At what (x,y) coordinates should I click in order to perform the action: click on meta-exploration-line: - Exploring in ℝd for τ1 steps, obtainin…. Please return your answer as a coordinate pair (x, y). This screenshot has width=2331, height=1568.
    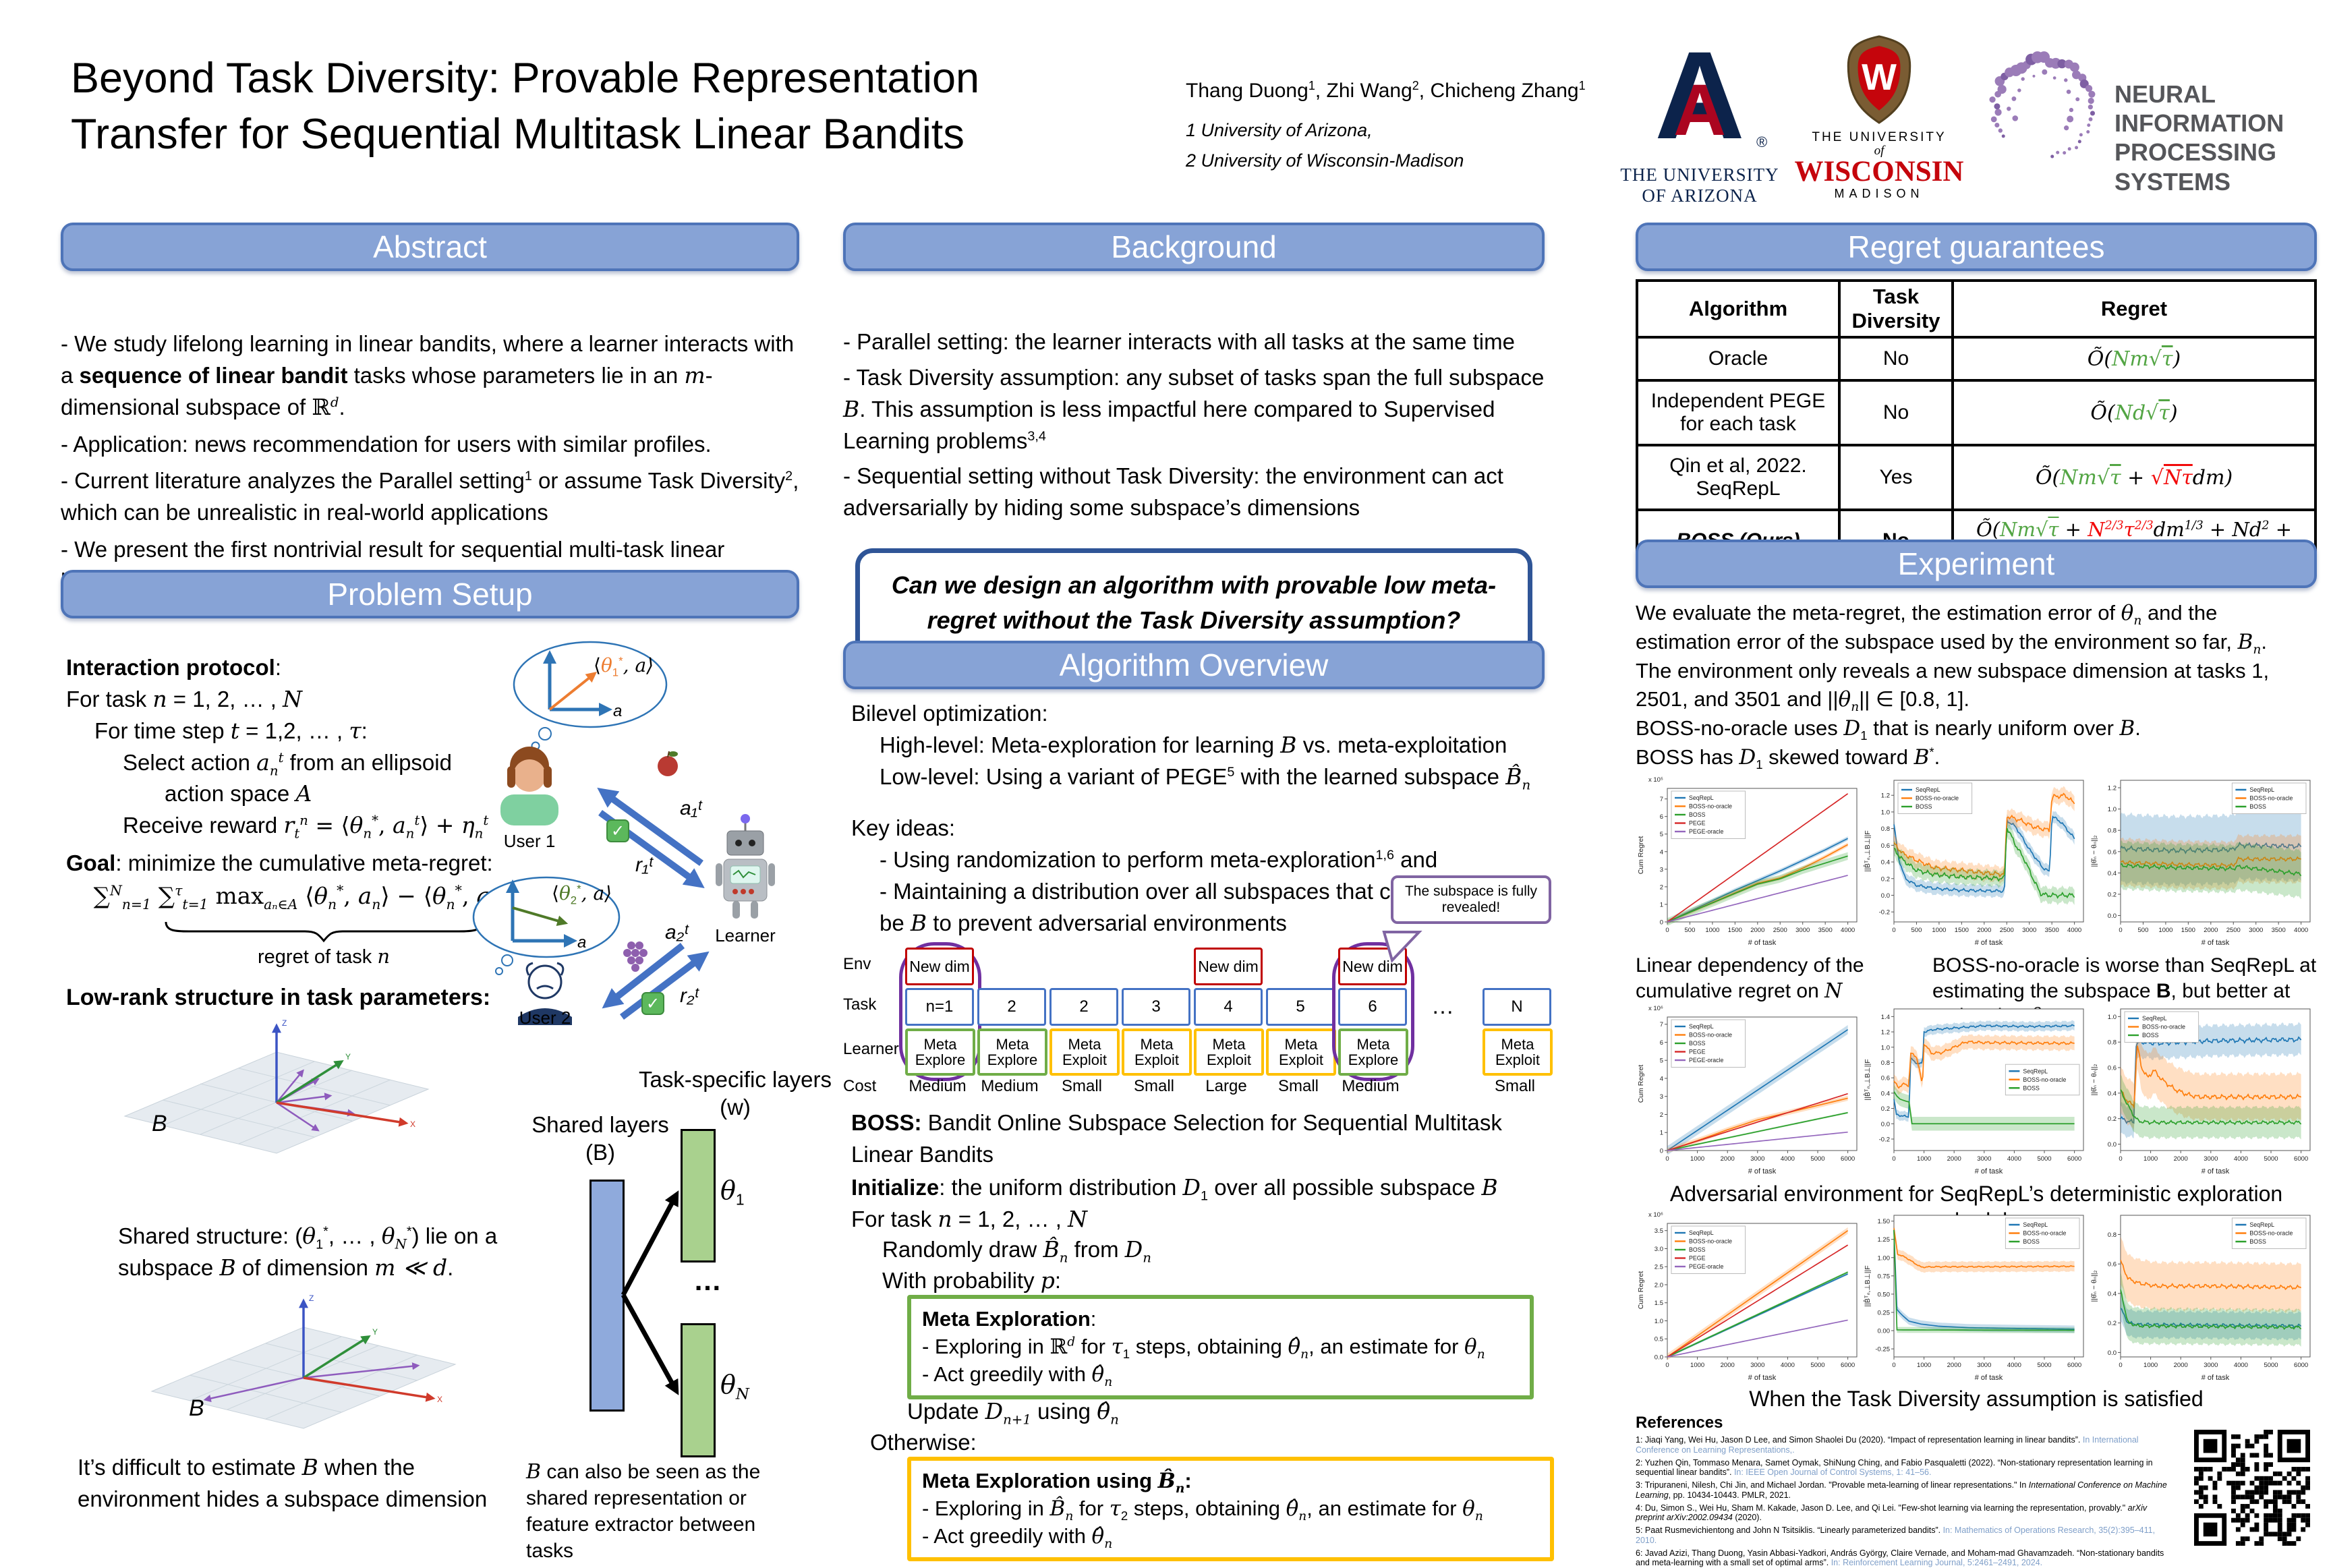
    Looking at the image, I should click on (1220, 1347).